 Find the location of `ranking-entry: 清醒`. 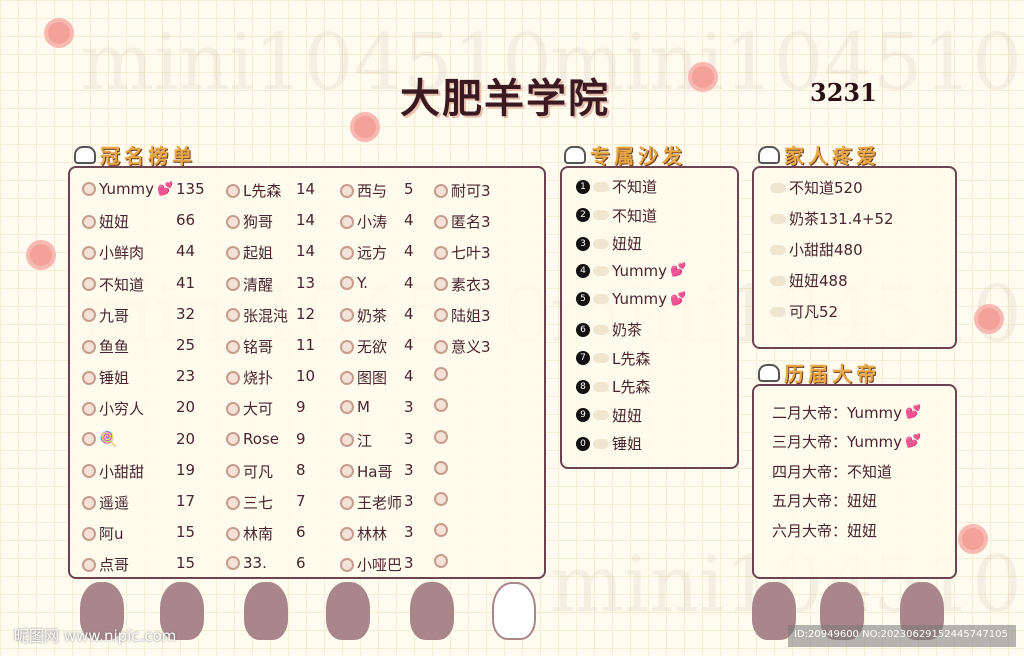

ranking-entry: 清醒 is located at coordinates (249, 284).